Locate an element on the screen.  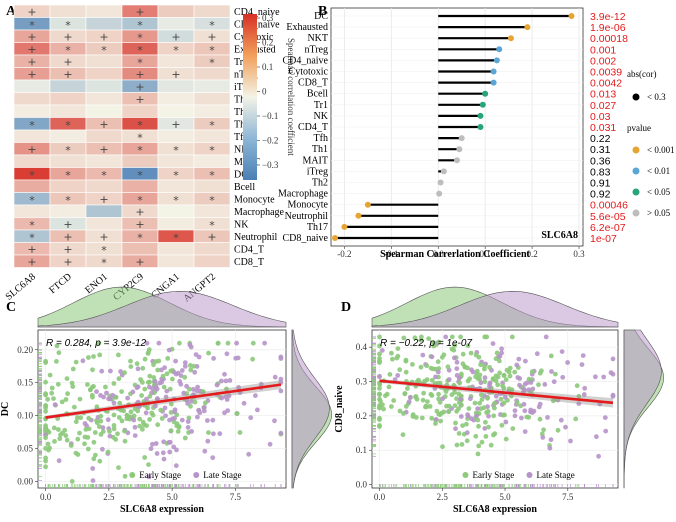
panel-label-a: A is located at coordinates (11, 11).